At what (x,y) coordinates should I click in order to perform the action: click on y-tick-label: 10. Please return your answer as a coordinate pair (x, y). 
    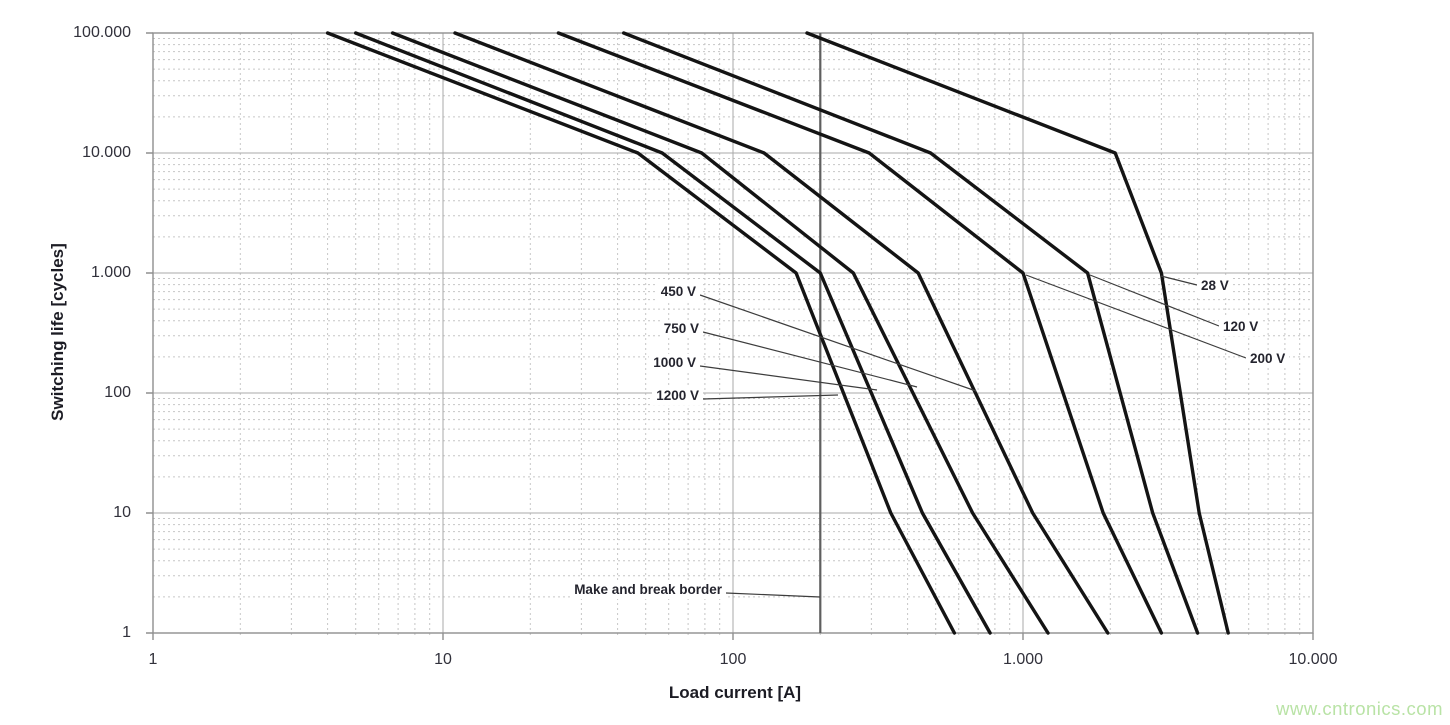
    Looking at the image, I should click on (122, 512).